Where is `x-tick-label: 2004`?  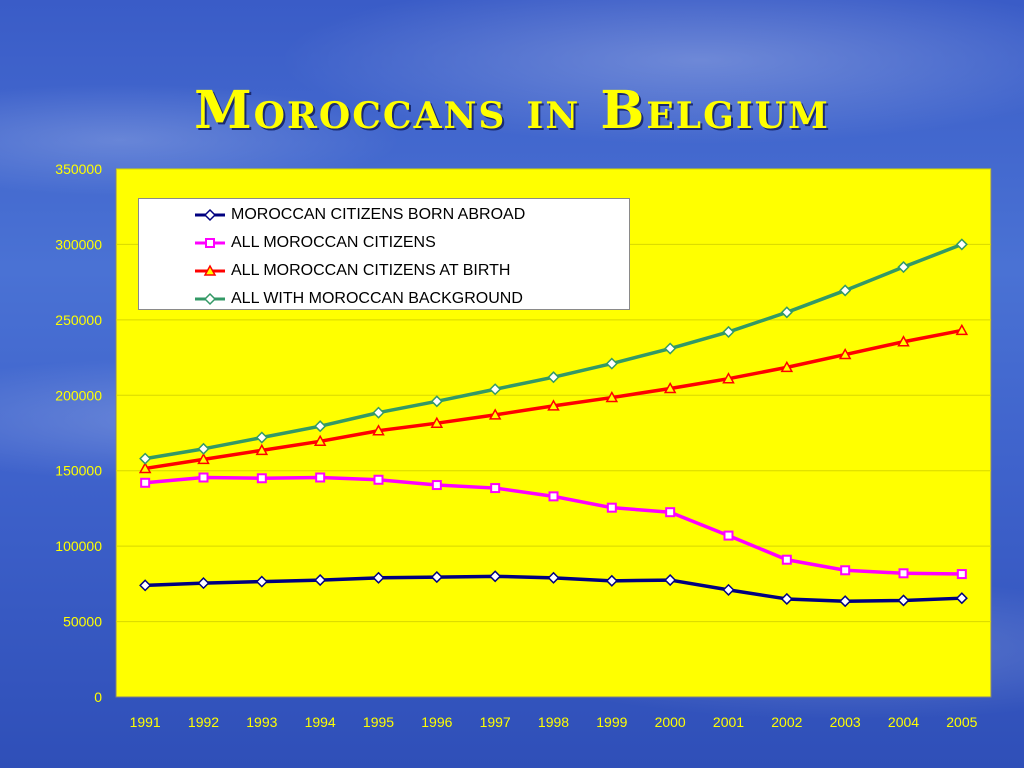 x-tick-label: 2004 is located at coordinates (903, 722).